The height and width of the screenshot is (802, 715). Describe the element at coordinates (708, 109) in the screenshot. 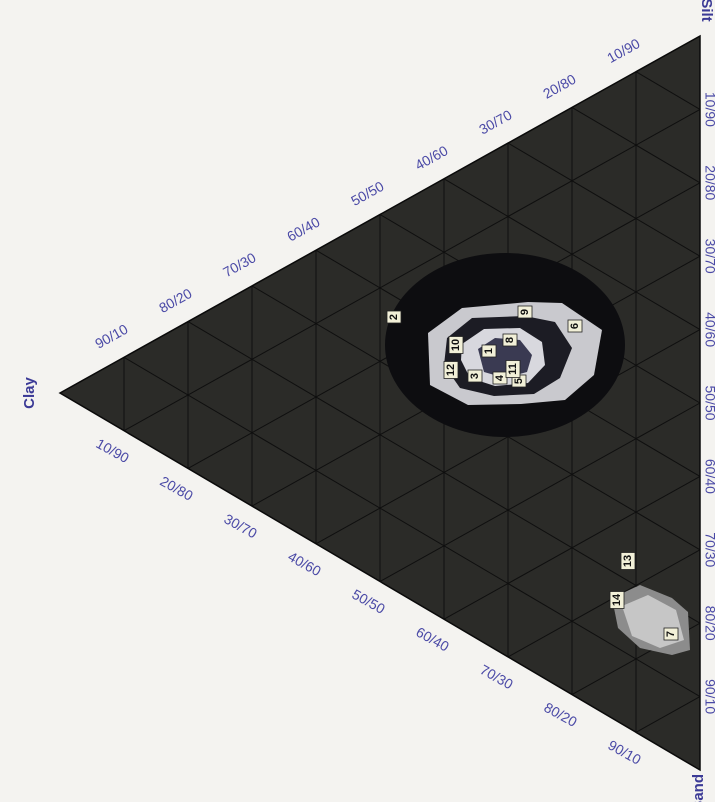

I see `tick-label-right: 10/90` at that location.